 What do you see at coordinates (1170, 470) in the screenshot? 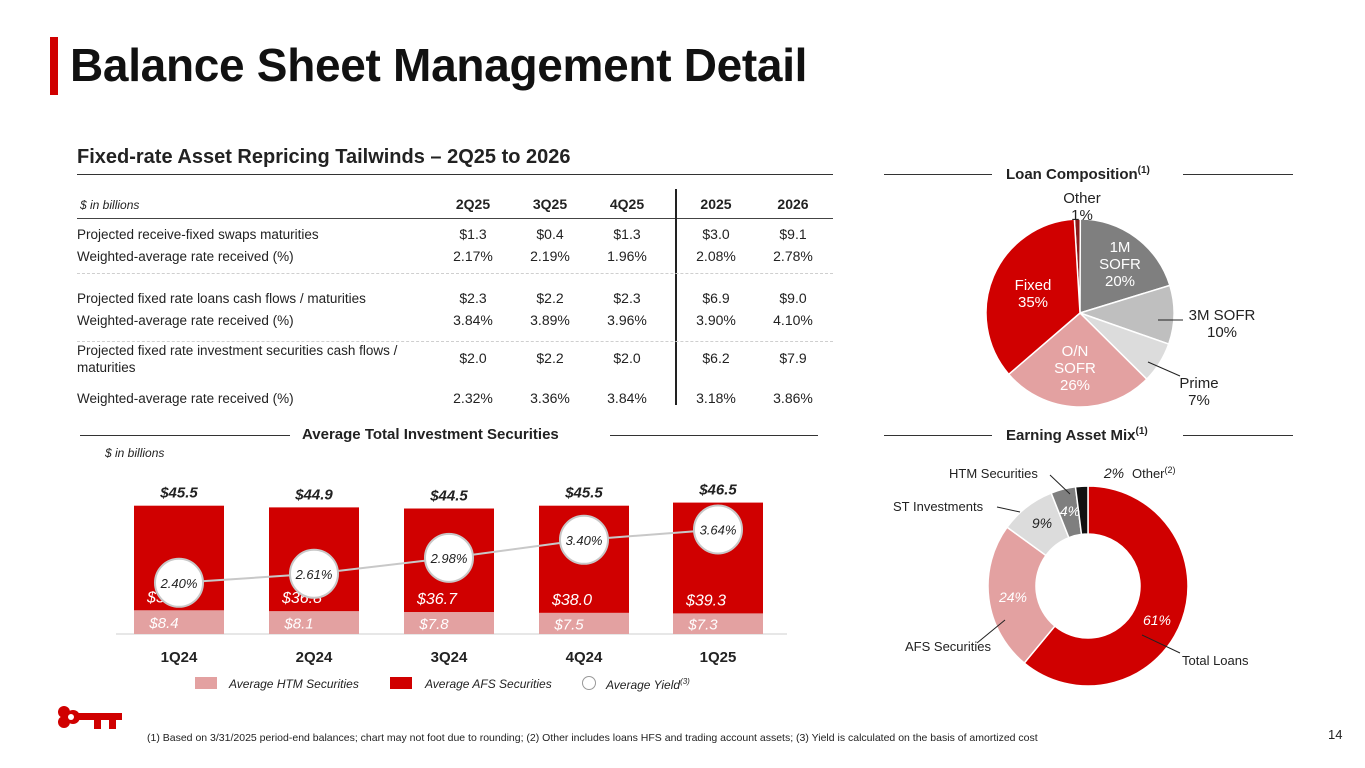
I see `other-footnote-ref: (2)` at bounding box center [1170, 470].